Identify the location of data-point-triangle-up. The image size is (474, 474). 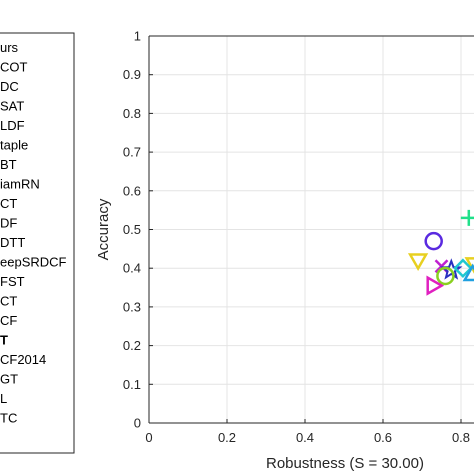
(468, 272).